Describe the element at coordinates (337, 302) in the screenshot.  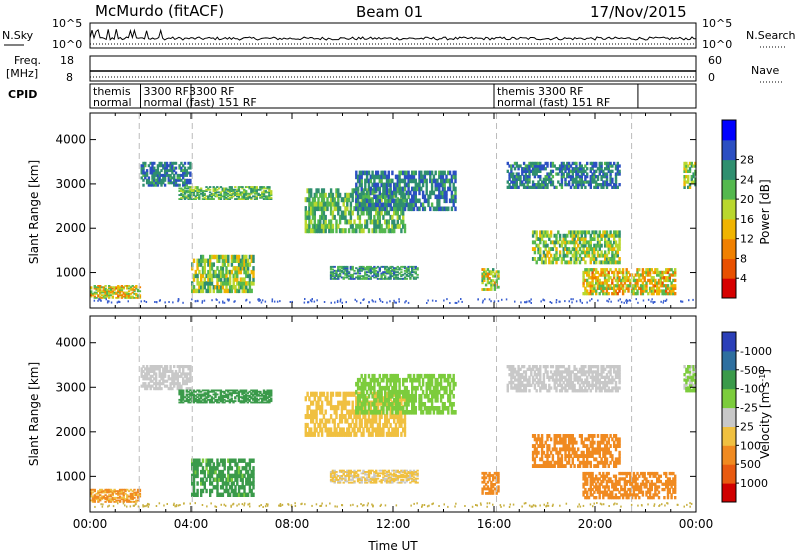
I see `ground-scatter` at that location.